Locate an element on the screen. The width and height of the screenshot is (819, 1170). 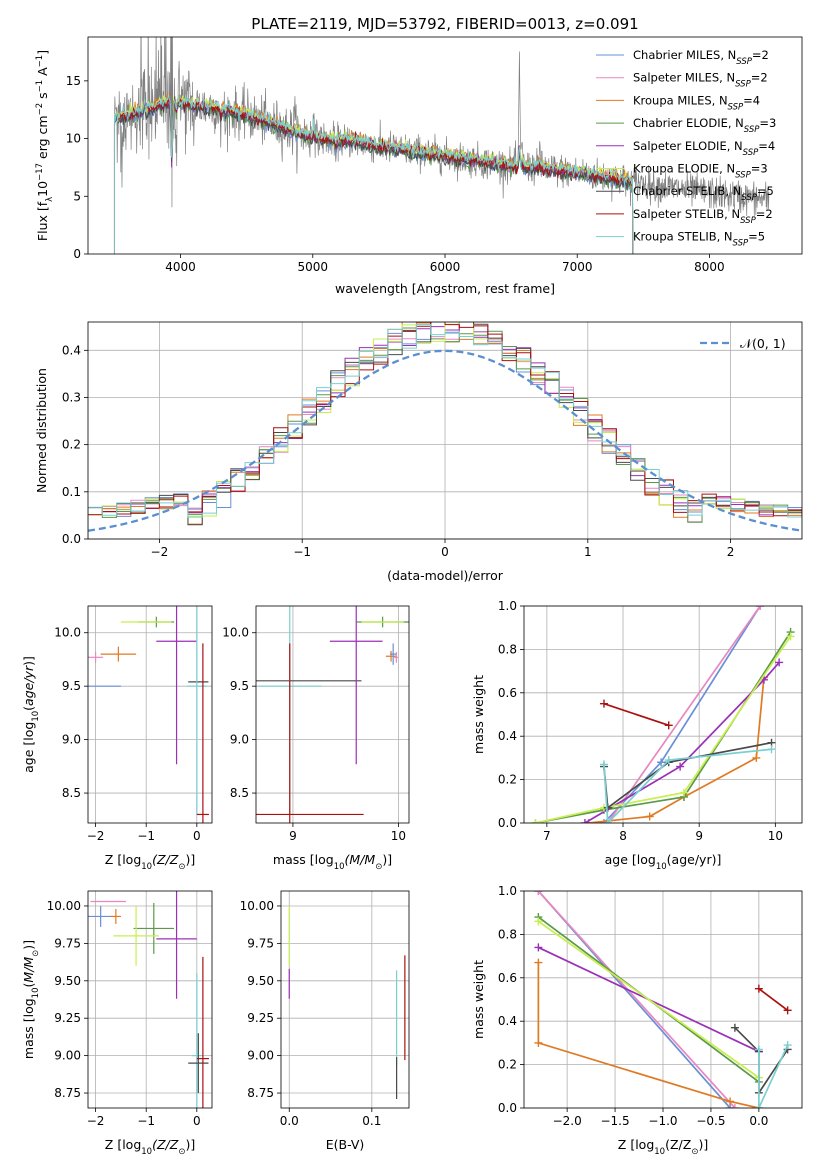
x-axis-label: Z [log10(Z/Z⊙)] is located at coordinates (663, 1147).